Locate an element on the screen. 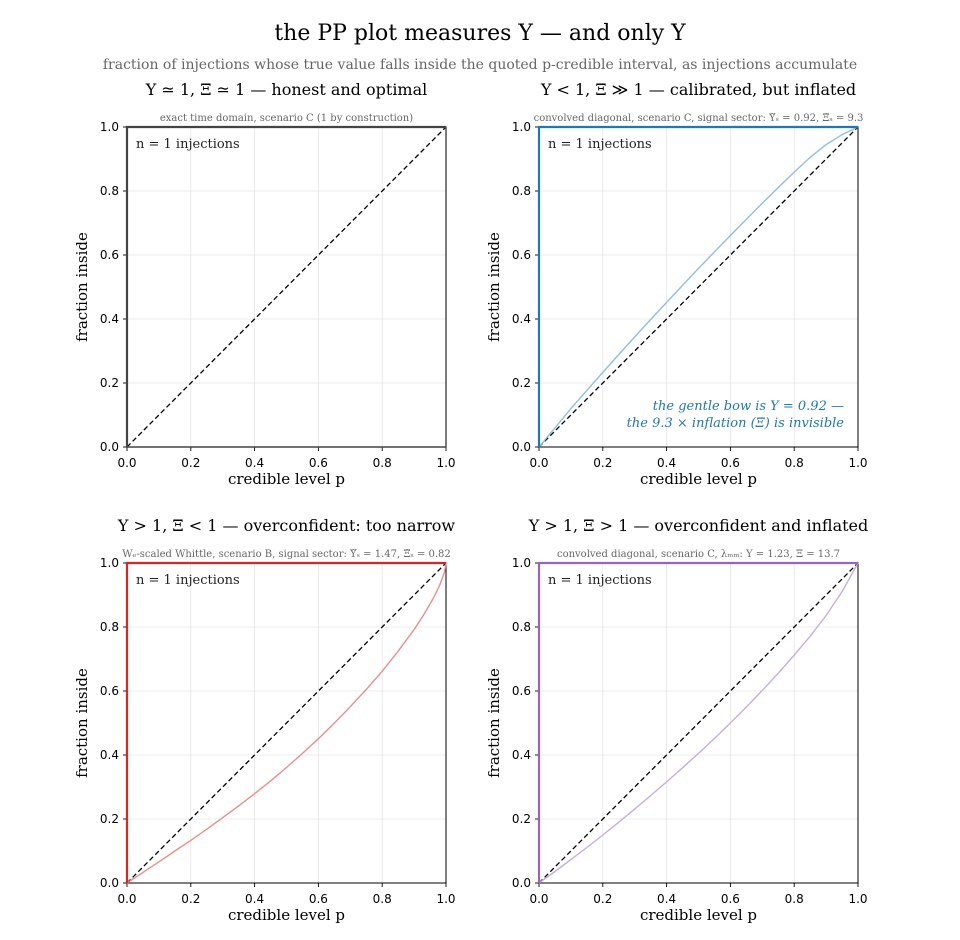 The image size is (960, 940). annotation-text: the 9.3 × inflation (Ξ) is invisible is located at coordinates (736, 423).